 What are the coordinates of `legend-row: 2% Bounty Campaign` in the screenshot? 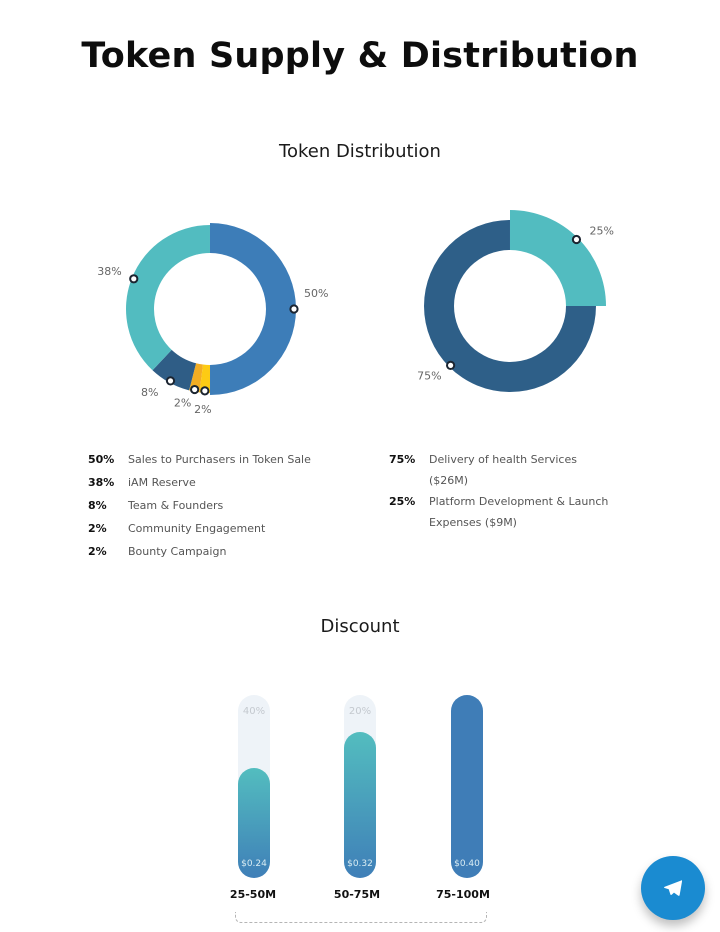 It's located at (199, 552).